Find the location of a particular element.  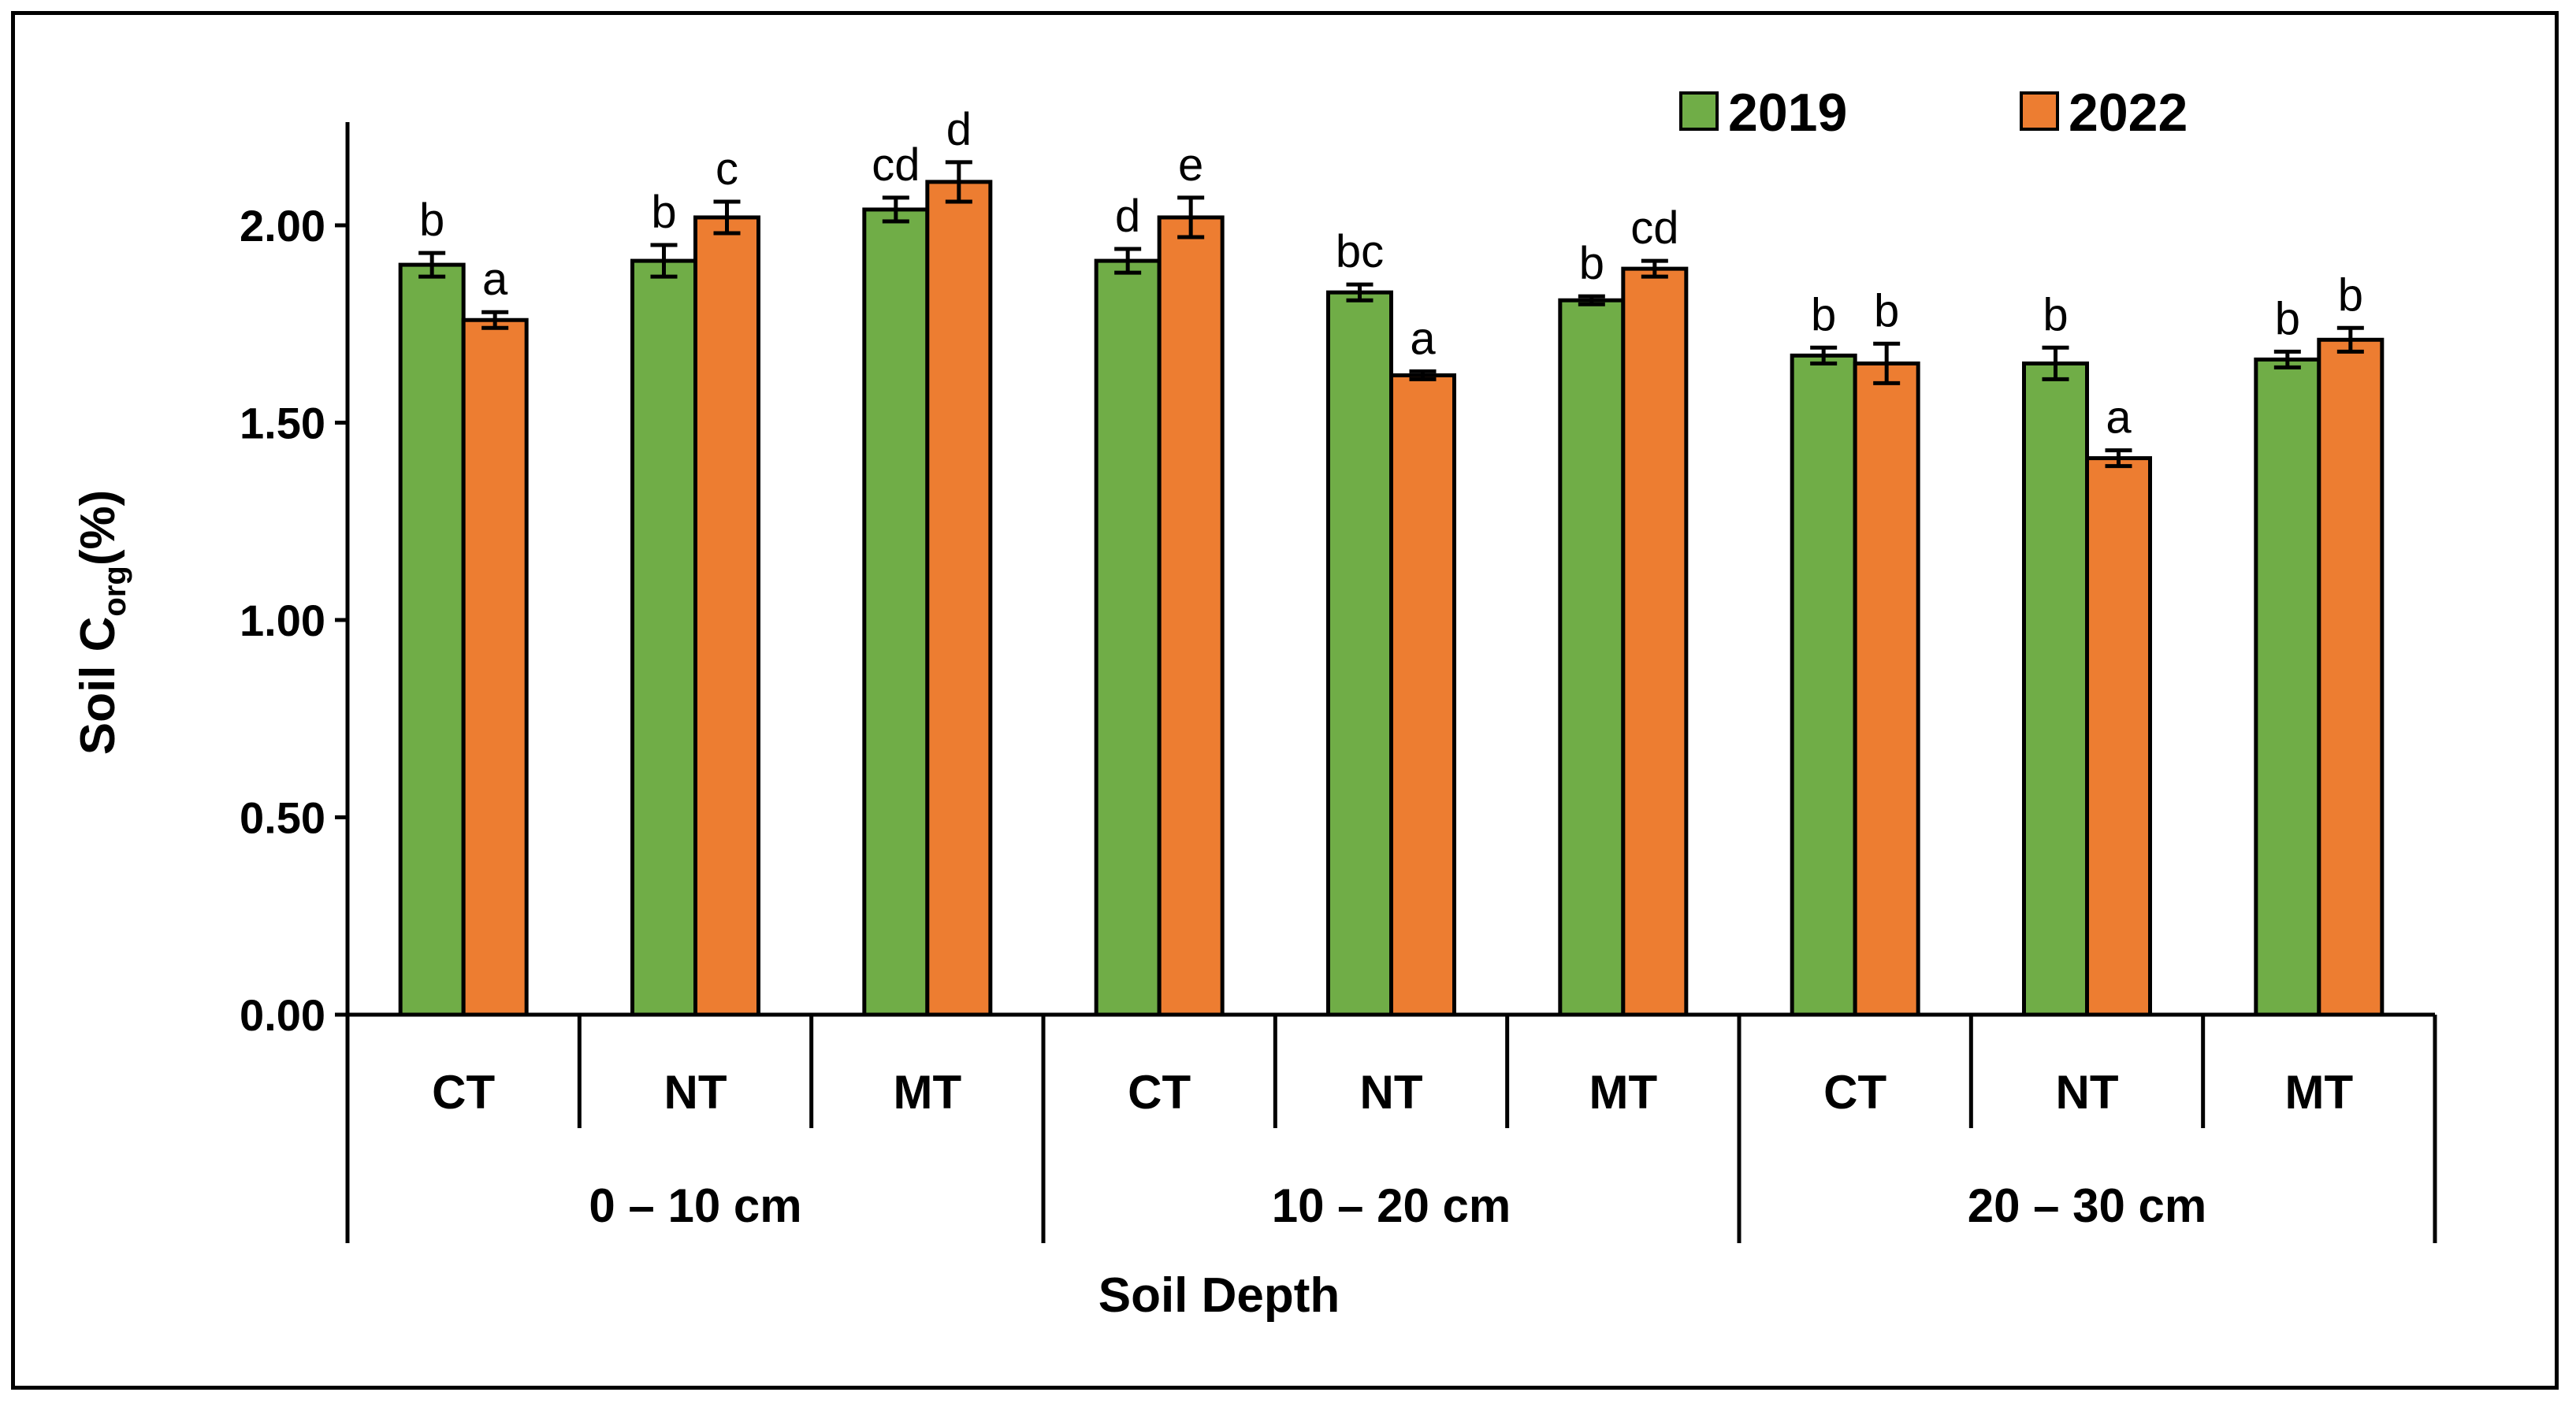

significance-label-2022-7: b is located at coordinates (1886, 310).